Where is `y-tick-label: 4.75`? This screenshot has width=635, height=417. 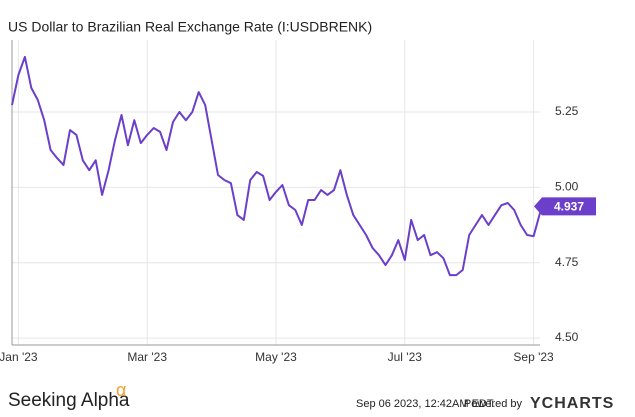 y-tick-label: 4.75 is located at coordinates (567, 262).